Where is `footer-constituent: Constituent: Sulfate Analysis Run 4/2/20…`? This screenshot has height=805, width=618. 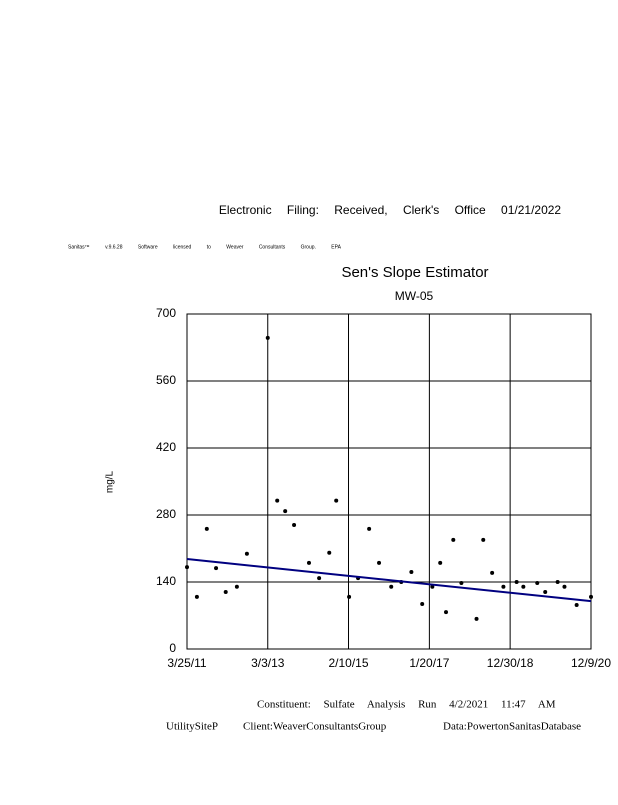
footer-constituent: Constituent: Sulfate Analysis Run 4/2/20… is located at coordinates (406, 705).